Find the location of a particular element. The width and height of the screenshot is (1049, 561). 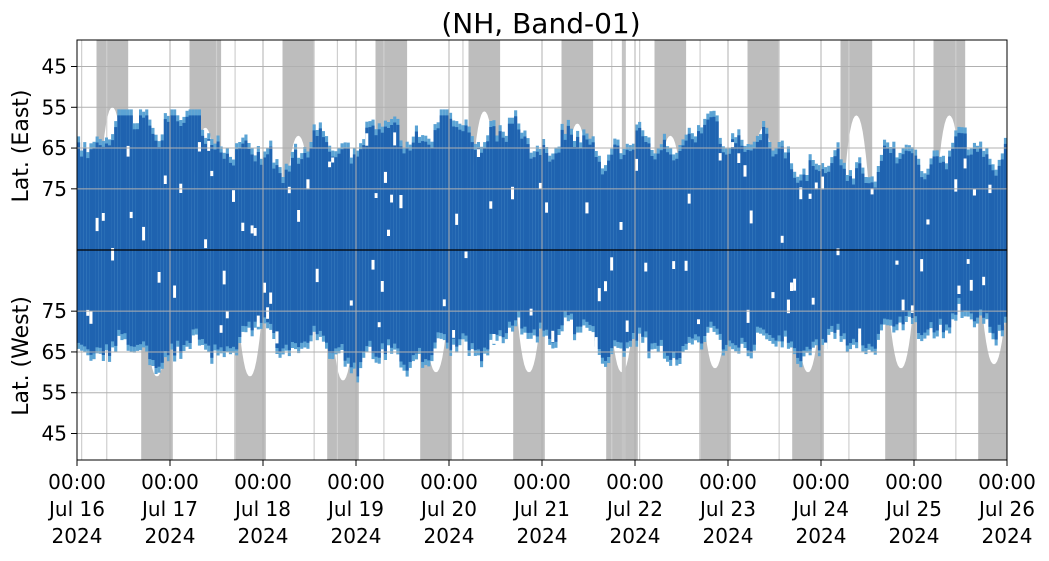

illumination-lobe-west is located at coordinates (622, 361).